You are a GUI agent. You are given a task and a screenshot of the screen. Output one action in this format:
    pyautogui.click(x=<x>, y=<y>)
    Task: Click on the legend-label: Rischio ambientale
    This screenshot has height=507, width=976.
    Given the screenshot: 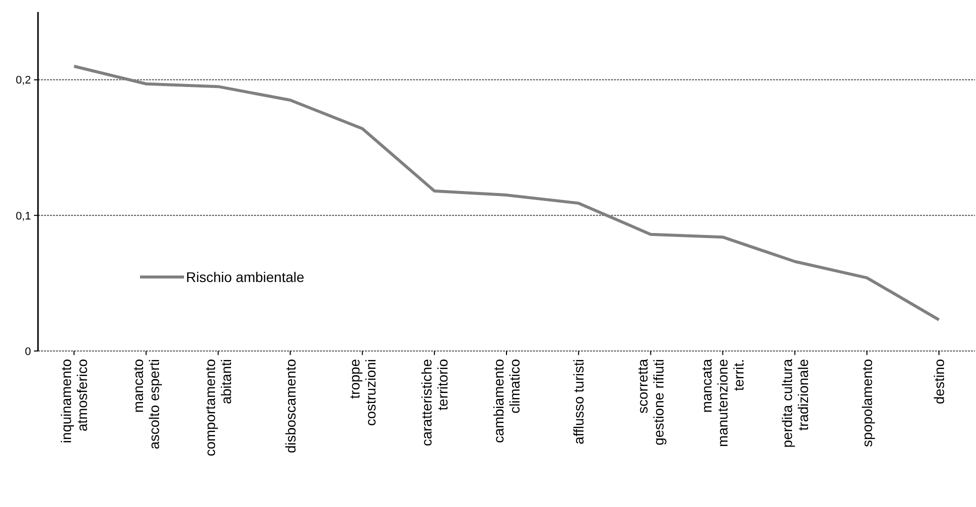 What is the action you would take?
    pyautogui.click(x=245, y=276)
    